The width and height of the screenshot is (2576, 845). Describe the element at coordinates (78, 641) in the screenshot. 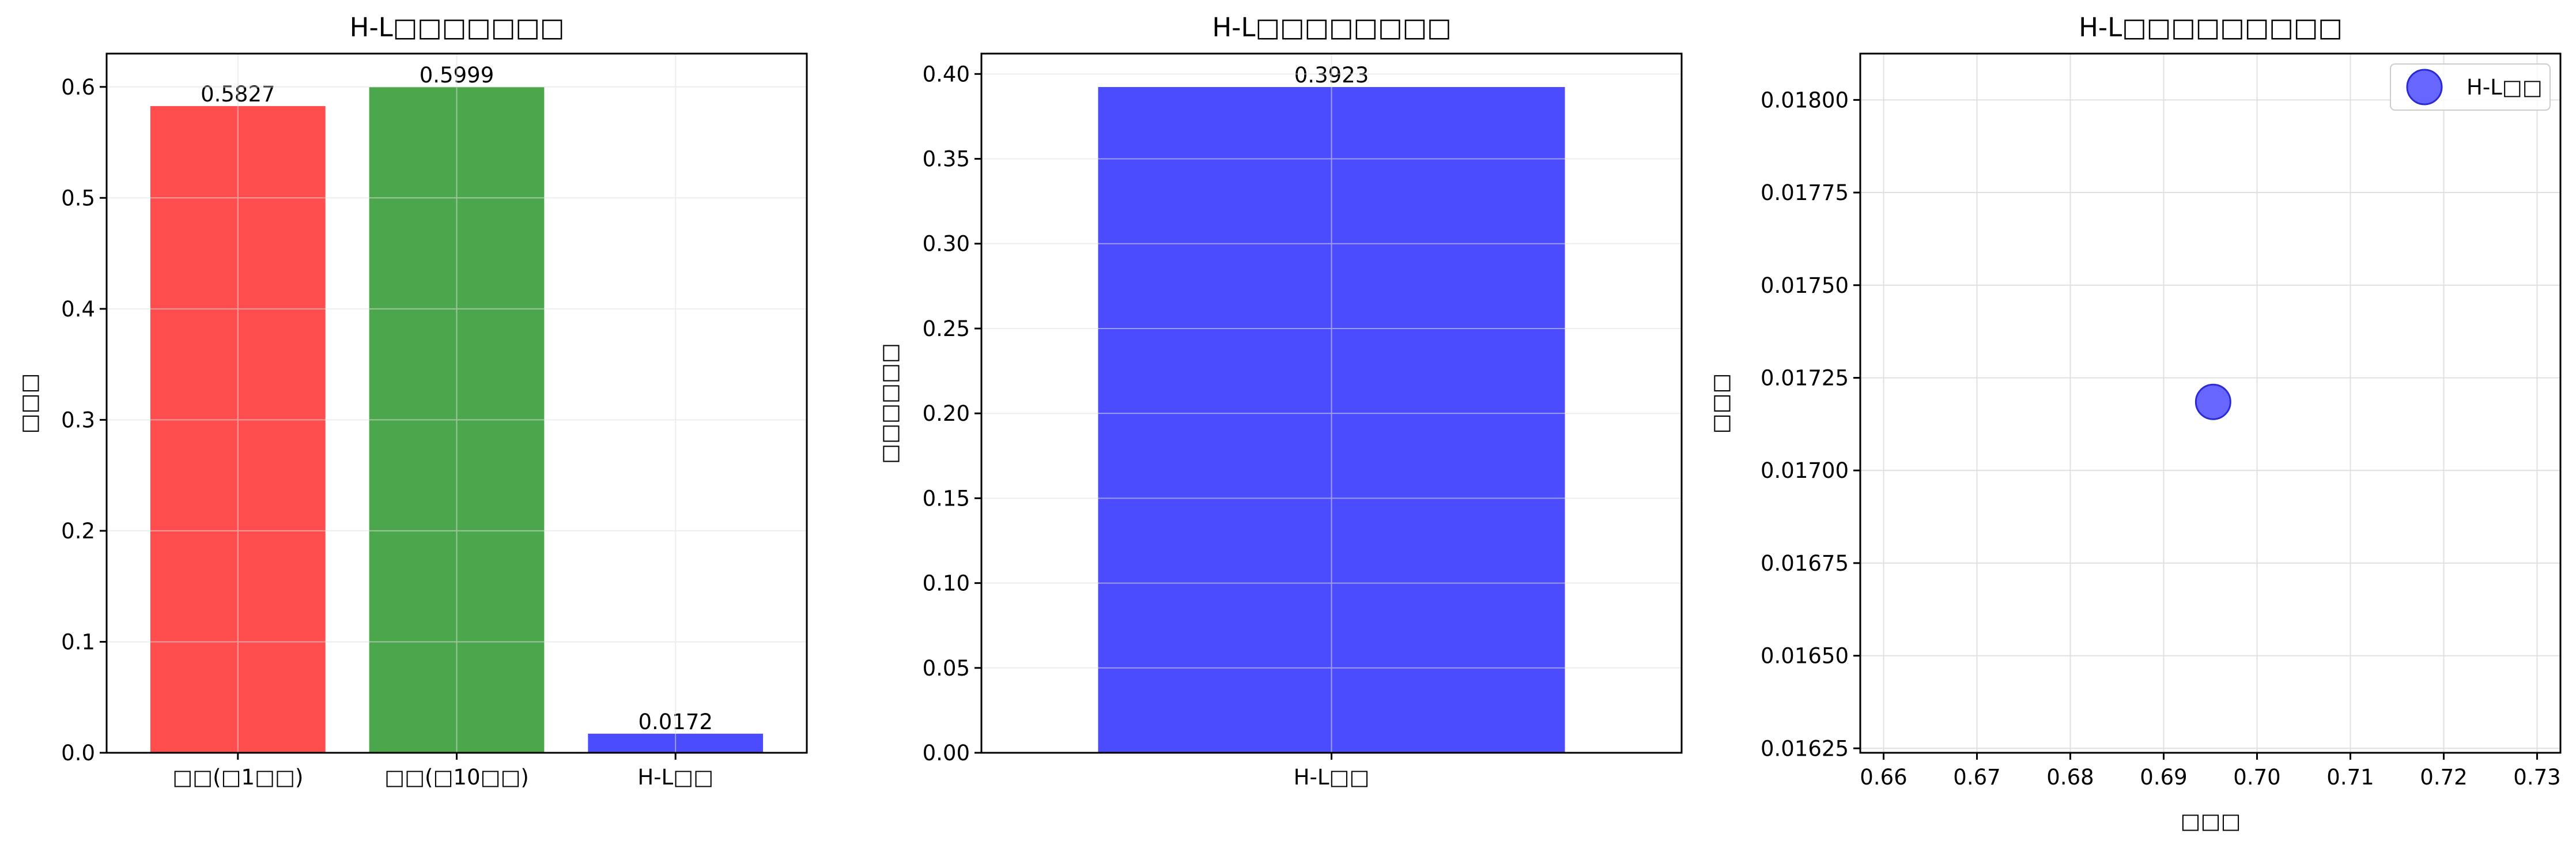

I see `p1-y-tick-label: 0.1` at that location.